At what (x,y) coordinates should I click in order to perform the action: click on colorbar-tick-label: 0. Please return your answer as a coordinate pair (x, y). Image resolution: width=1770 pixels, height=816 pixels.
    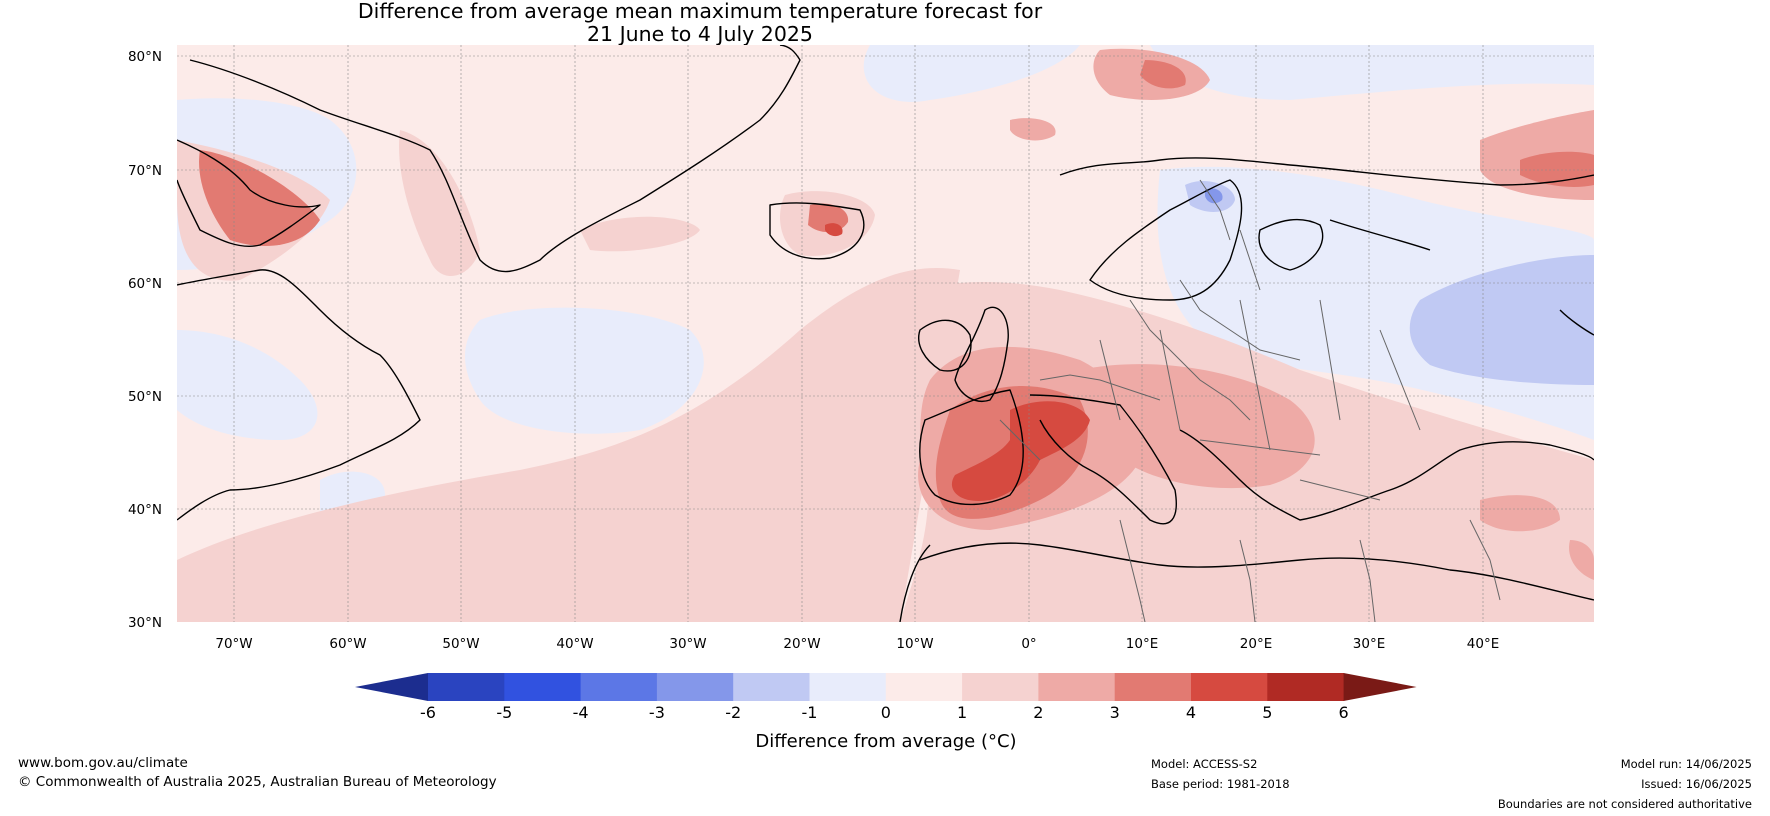
    Looking at the image, I should click on (886, 712).